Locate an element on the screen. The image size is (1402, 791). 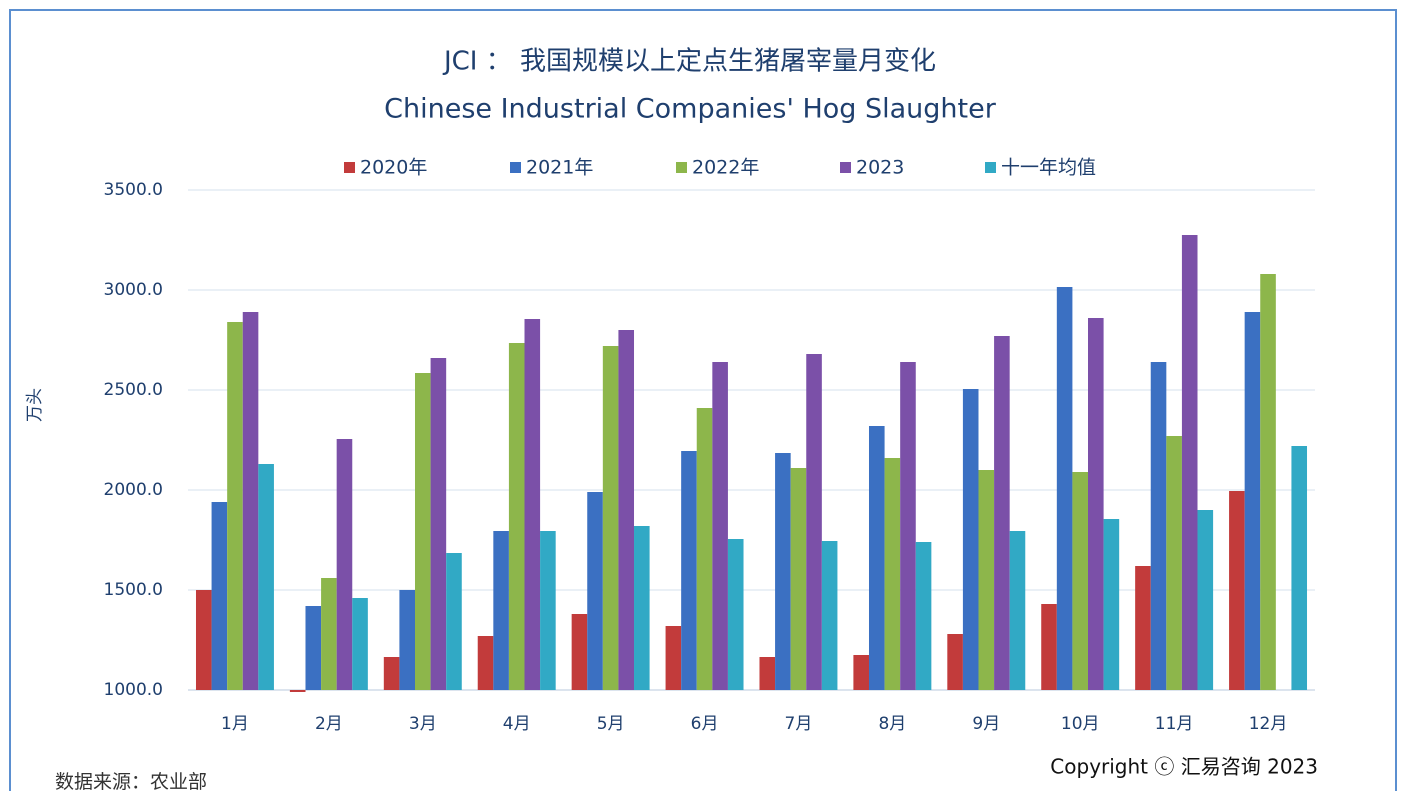
x-tick-label: 1月 is located at coordinates (235, 724).